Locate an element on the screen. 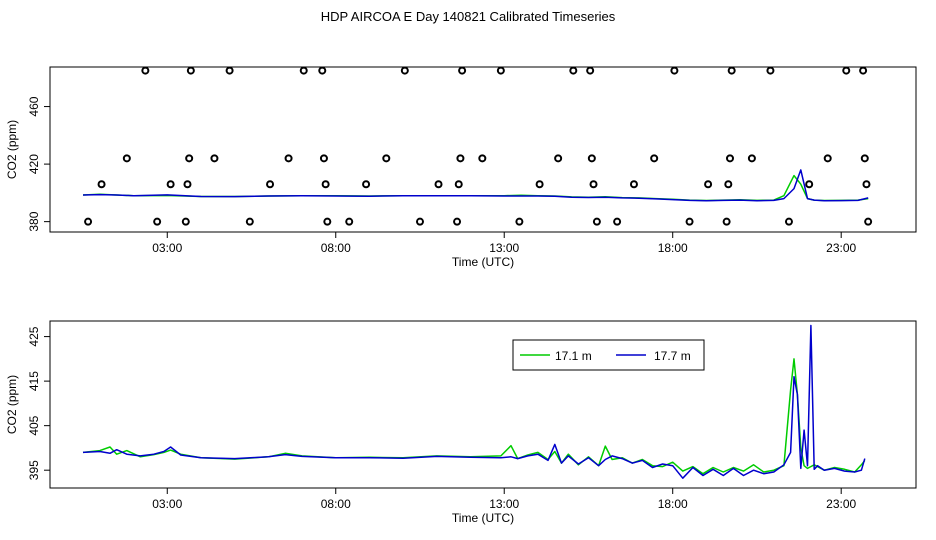 The width and height of the screenshot is (936, 540). y-tick-label: 380 is located at coordinates (34, 221).